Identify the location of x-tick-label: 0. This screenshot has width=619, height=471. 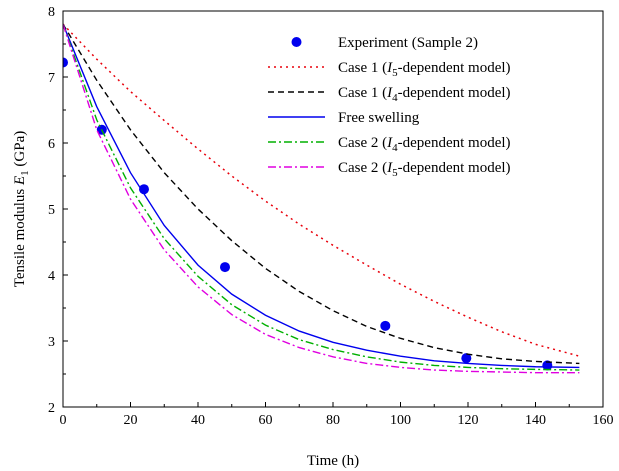
(63, 420).